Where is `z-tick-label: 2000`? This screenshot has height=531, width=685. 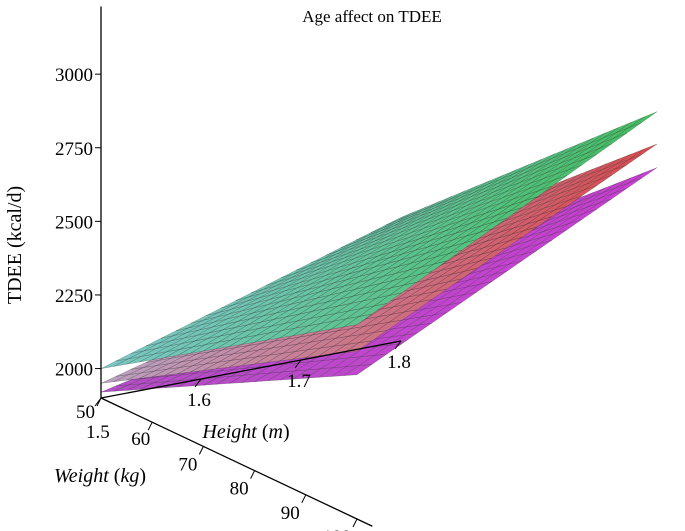 z-tick-label: 2000 is located at coordinates (74, 370).